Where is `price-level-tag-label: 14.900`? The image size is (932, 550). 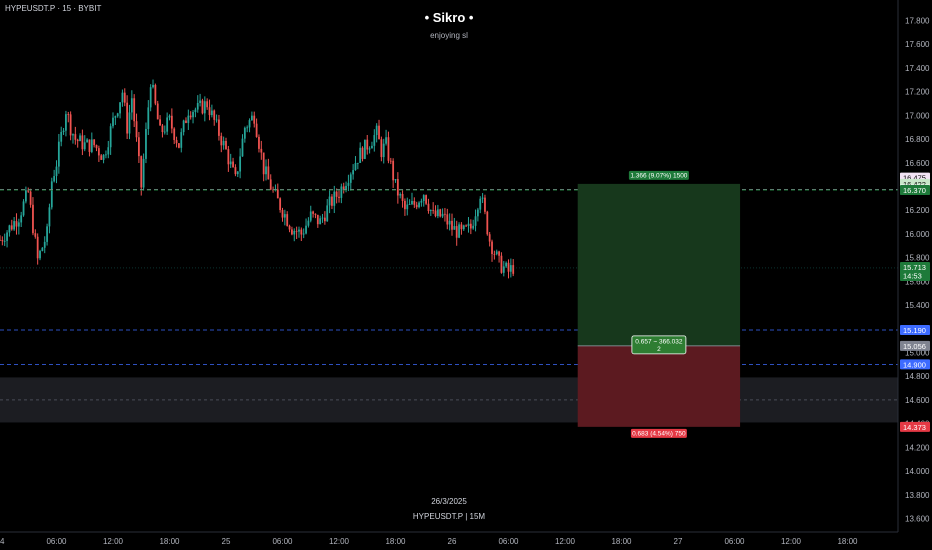
price-level-tag-label: 14.900 is located at coordinates (914, 364).